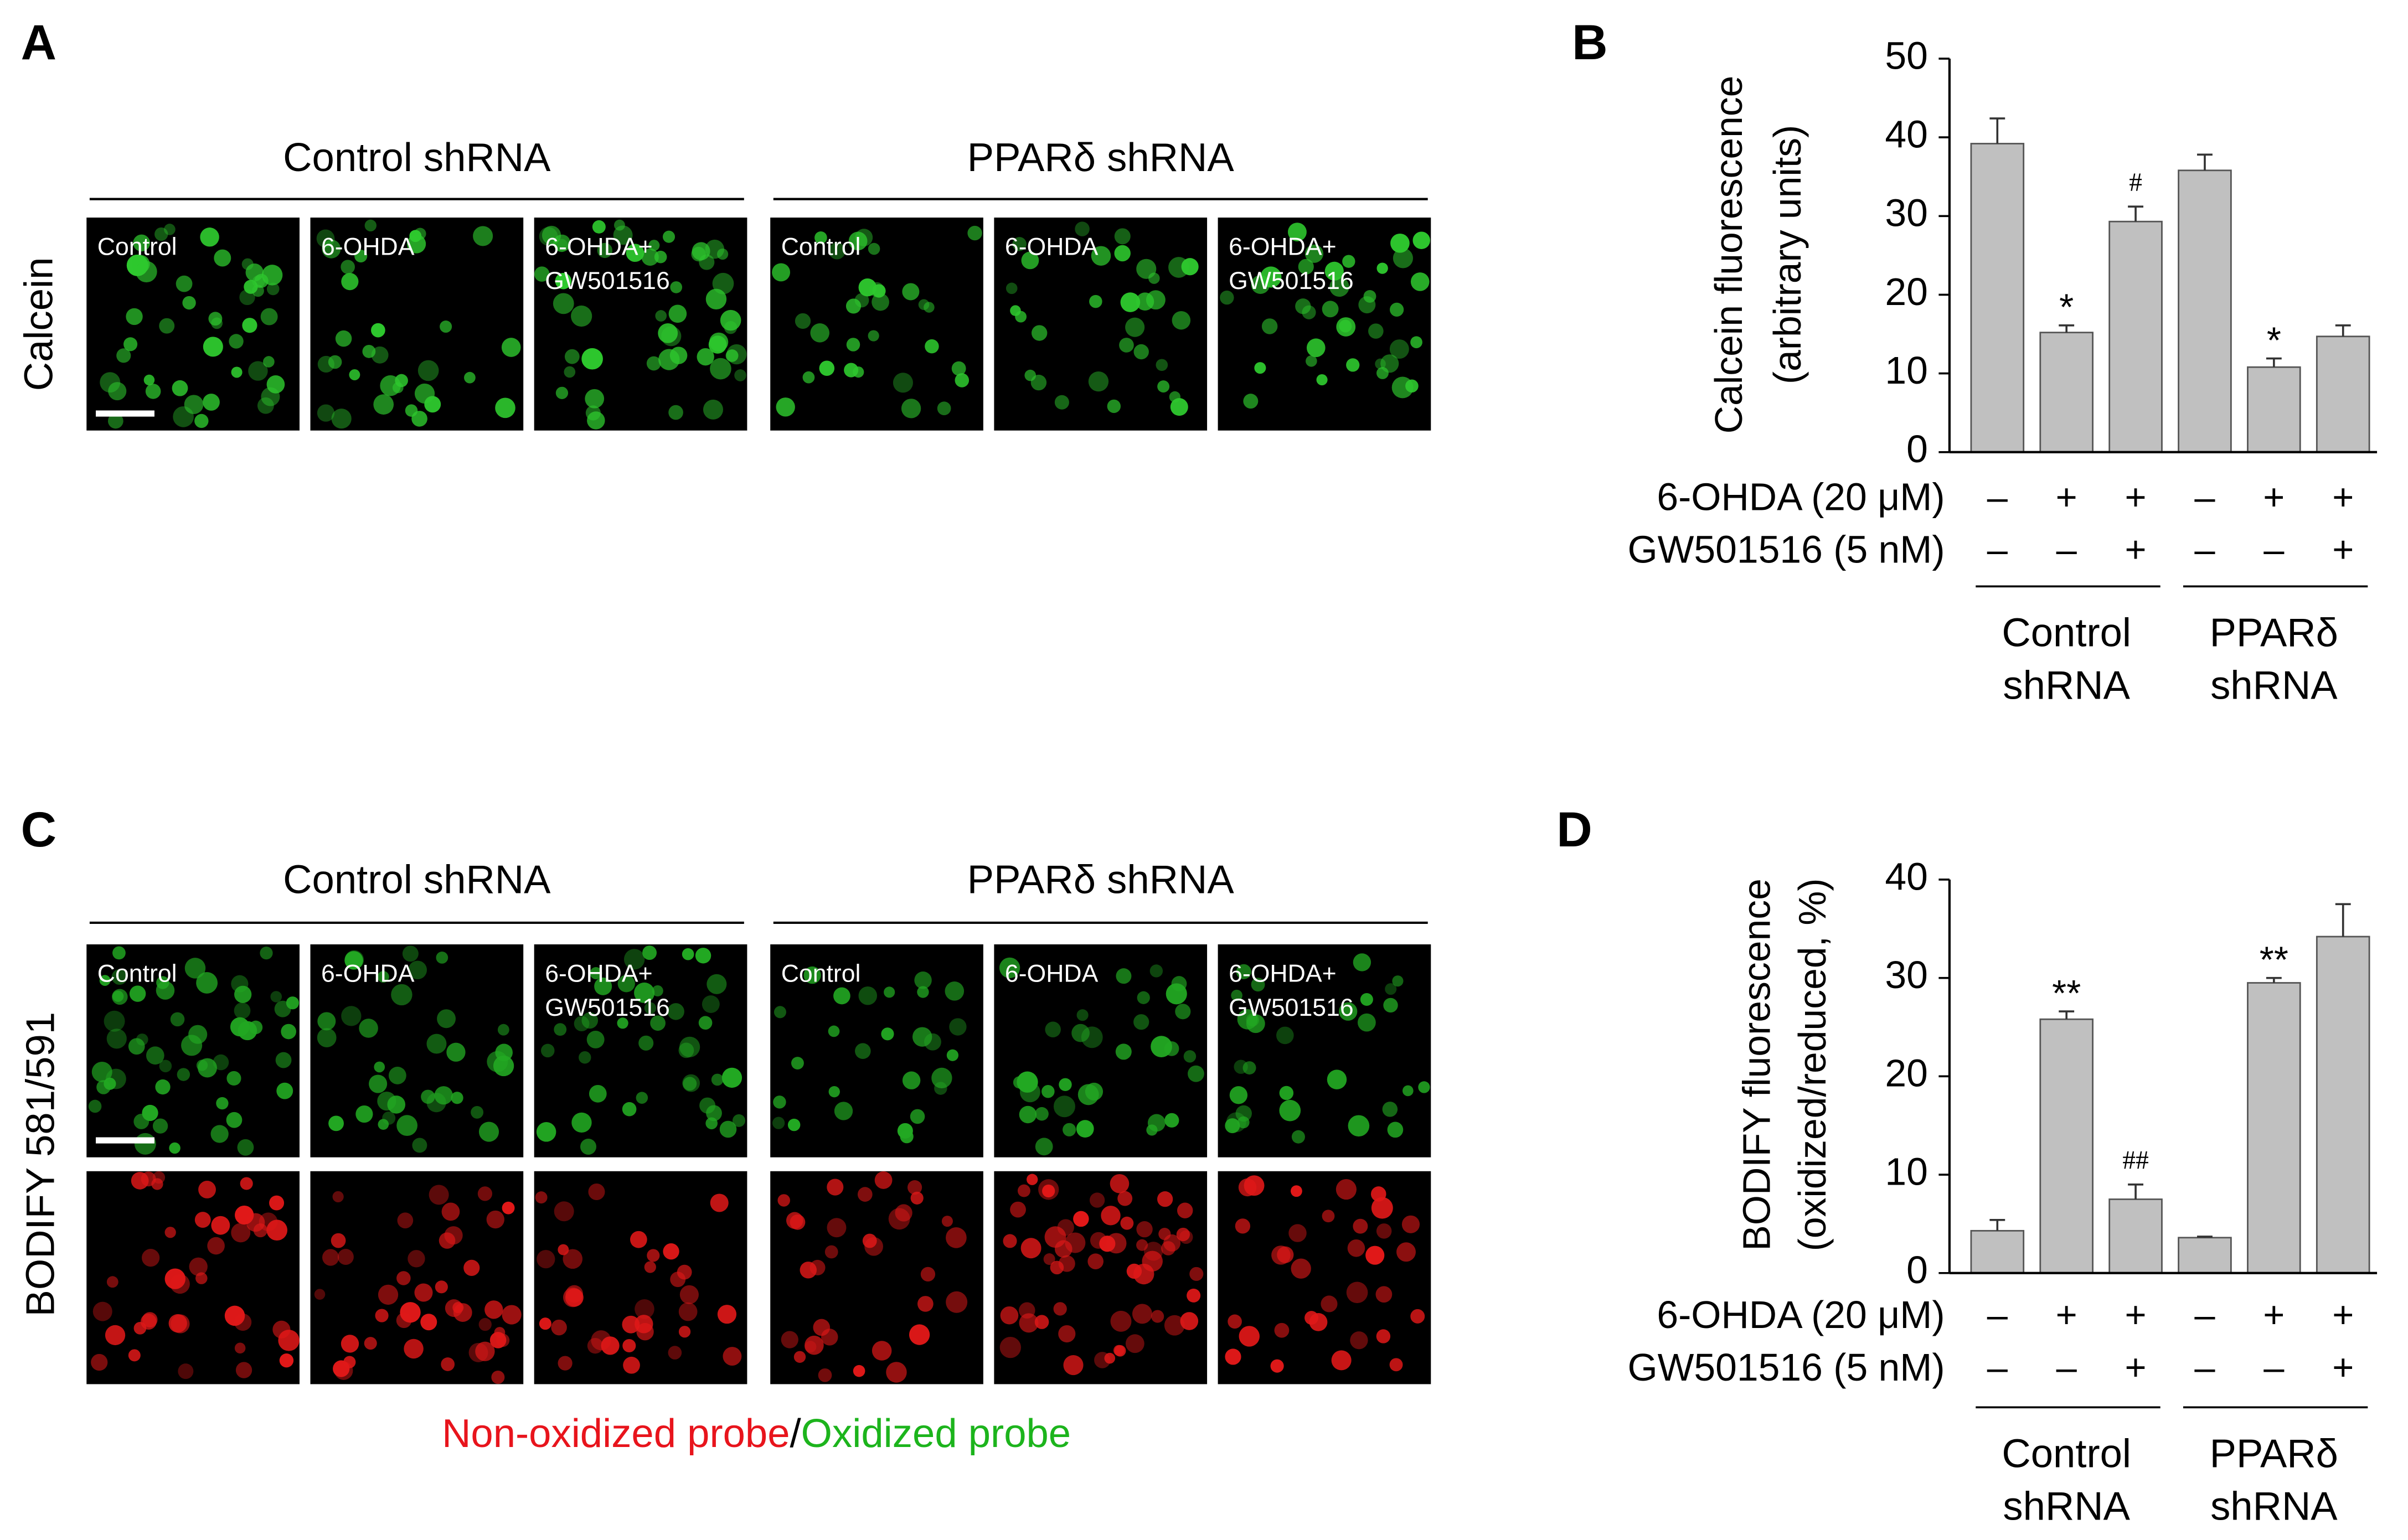 Image resolution: width=2408 pixels, height=1540 pixels. I want to click on significance-mark: #, so click(2135, 182).